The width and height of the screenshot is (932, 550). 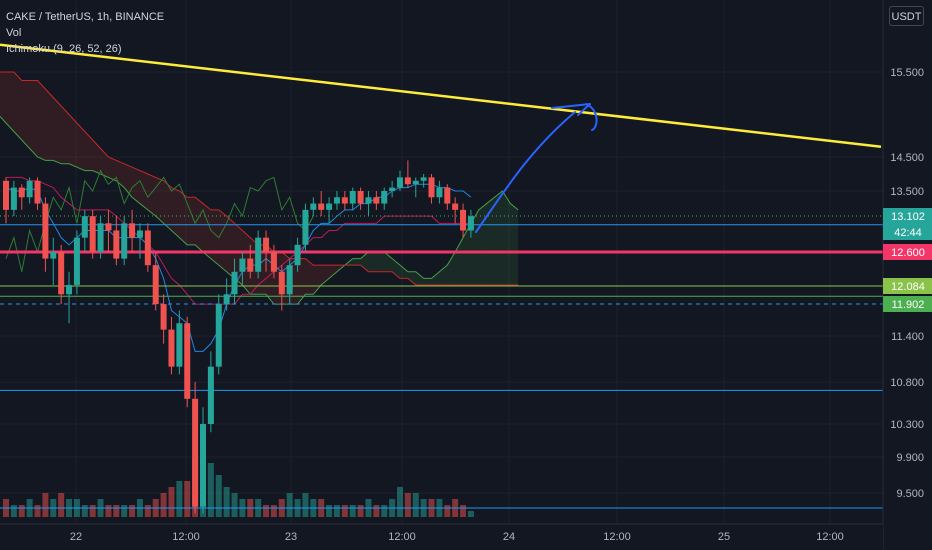 I want to click on ichimoku-lagging-span, so click(x=159, y=220).